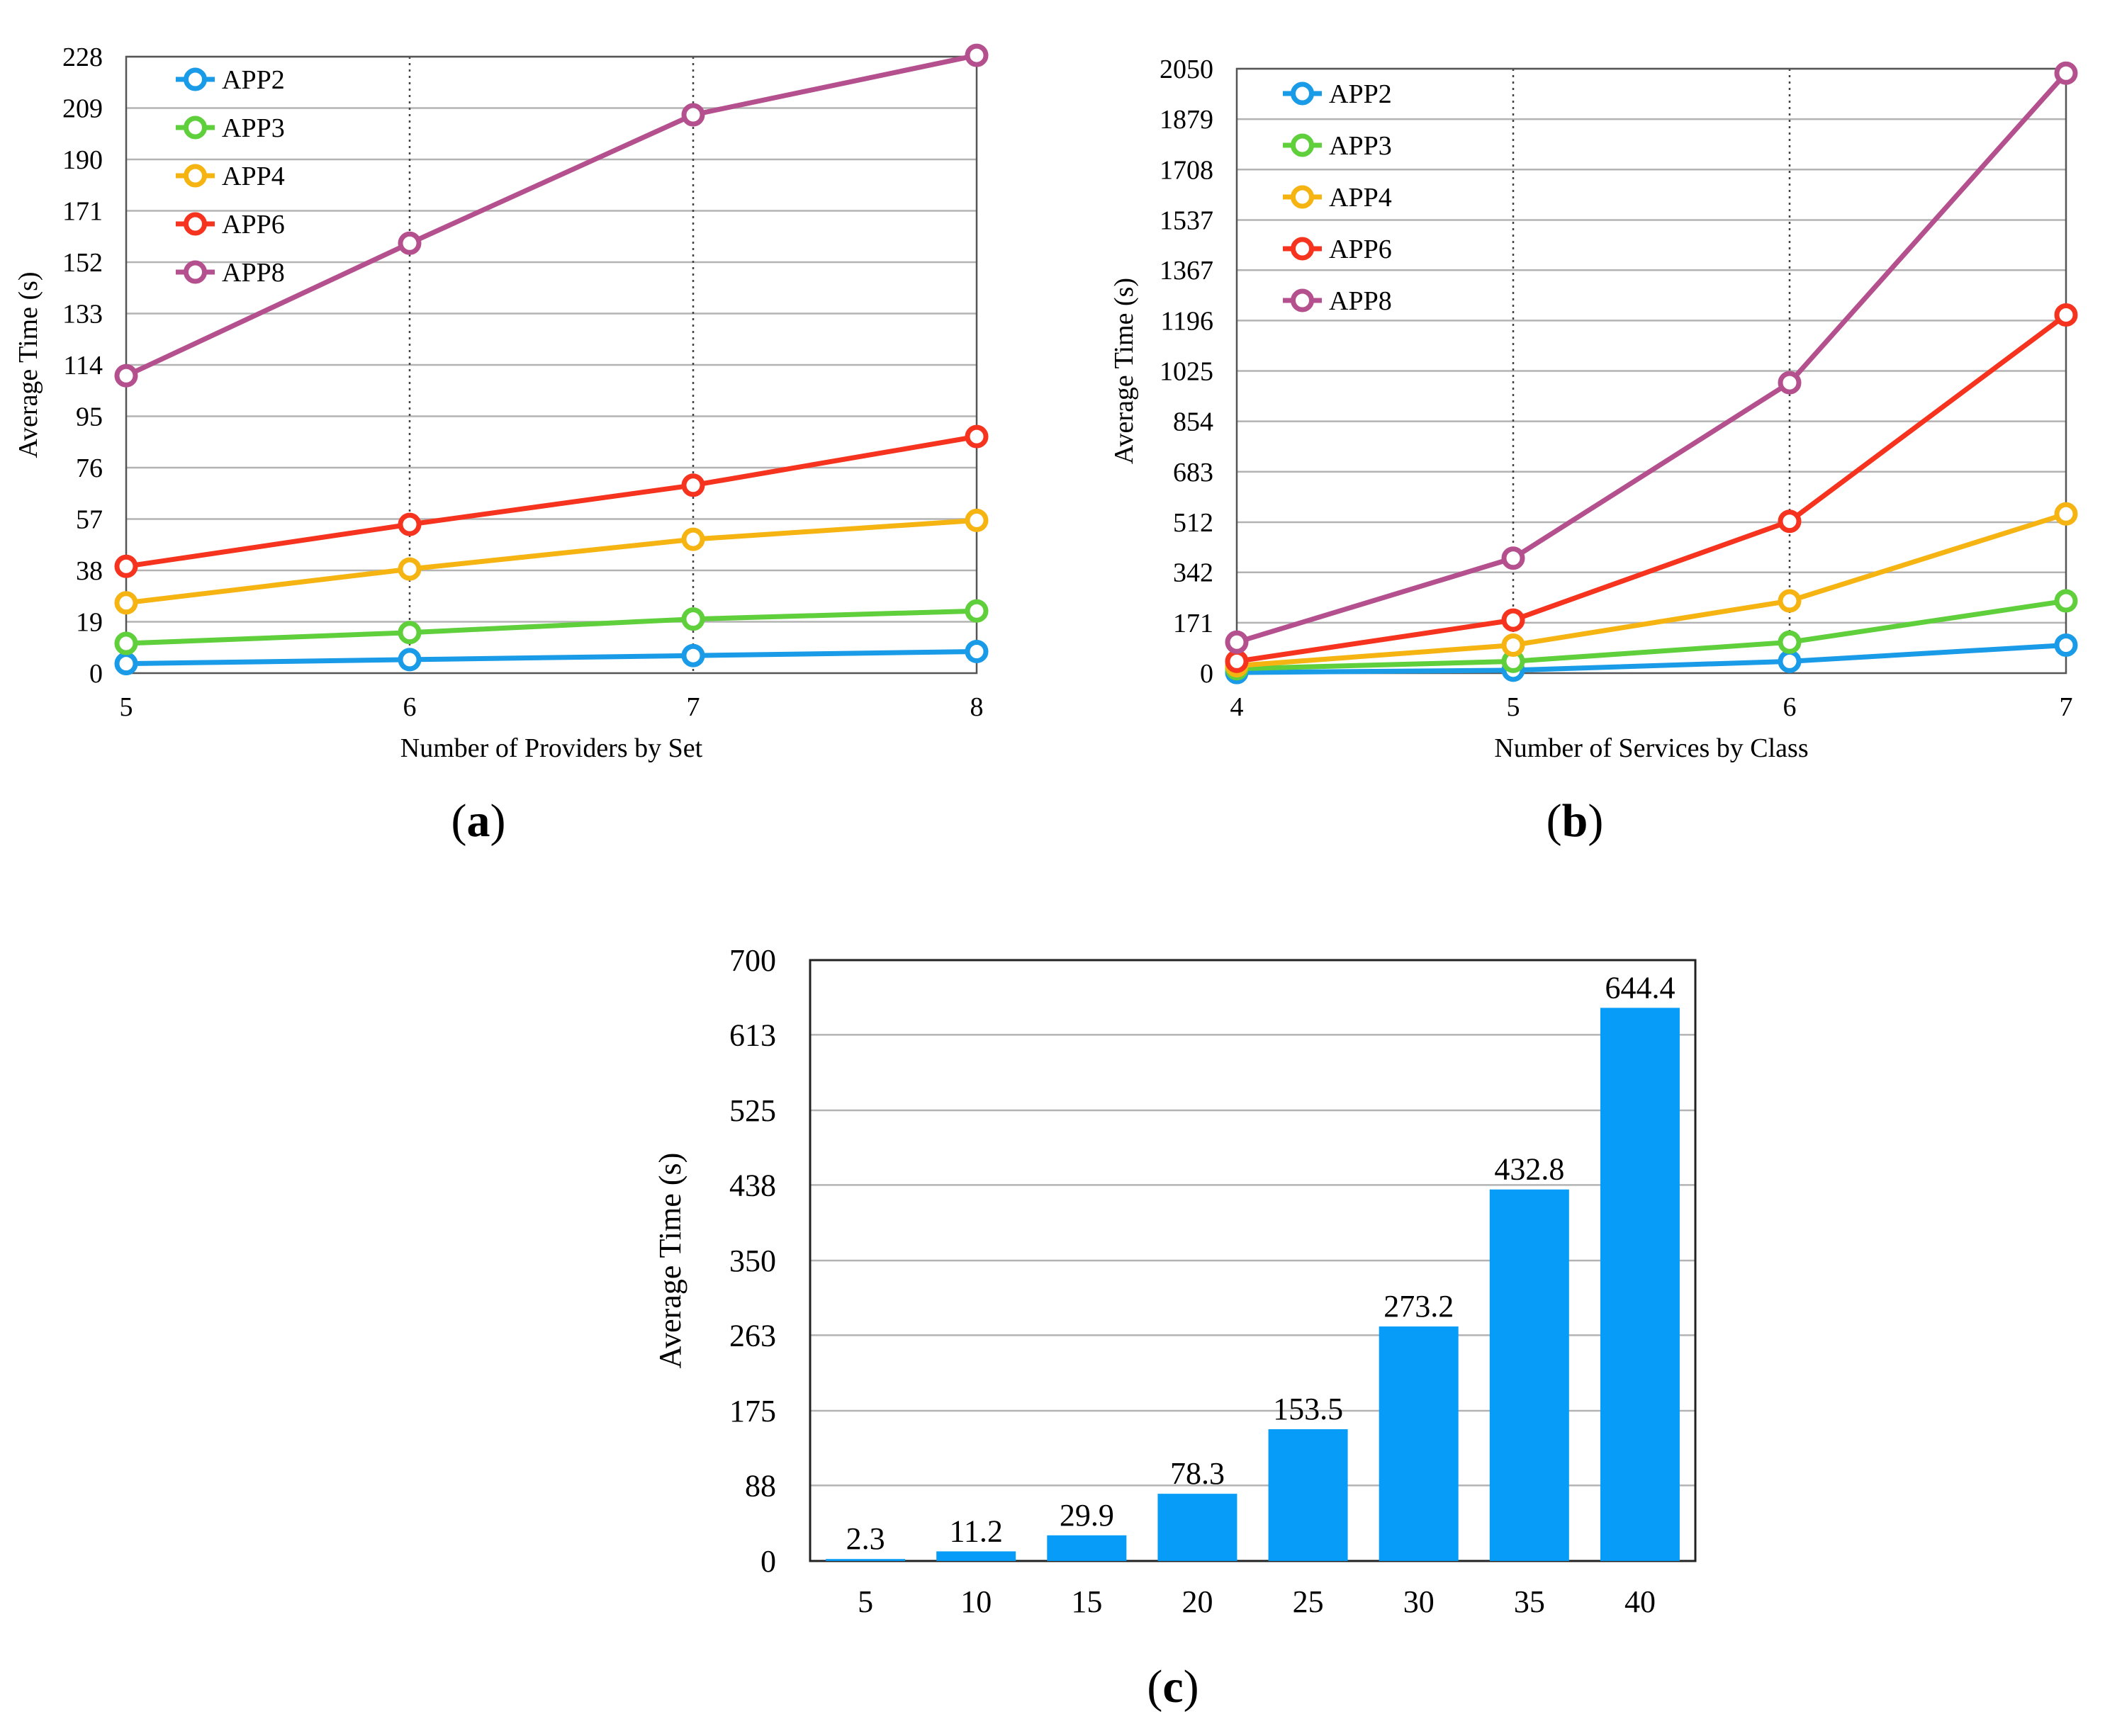 This screenshot has width=2105, height=1736. What do you see at coordinates (83, 212) in the screenshot?
I see `y-tick-label: 171` at bounding box center [83, 212].